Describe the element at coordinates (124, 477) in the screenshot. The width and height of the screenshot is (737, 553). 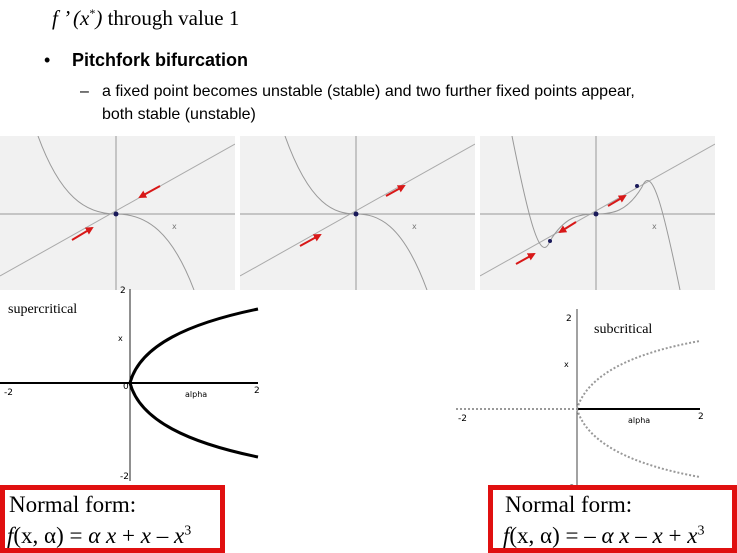
I see `y-tick-bottom: -2` at that location.